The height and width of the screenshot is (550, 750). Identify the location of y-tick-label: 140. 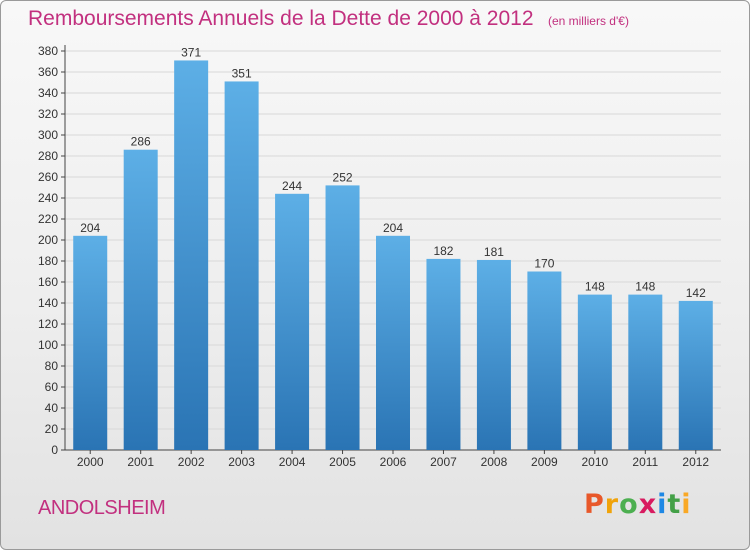
(48, 303).